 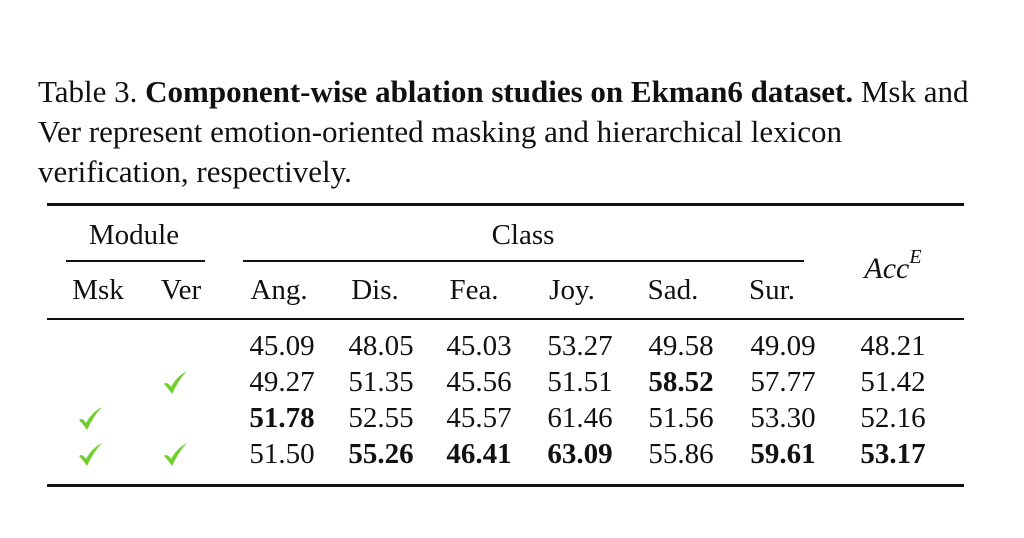 I want to click on table-cell: 45.57, so click(x=479, y=418).